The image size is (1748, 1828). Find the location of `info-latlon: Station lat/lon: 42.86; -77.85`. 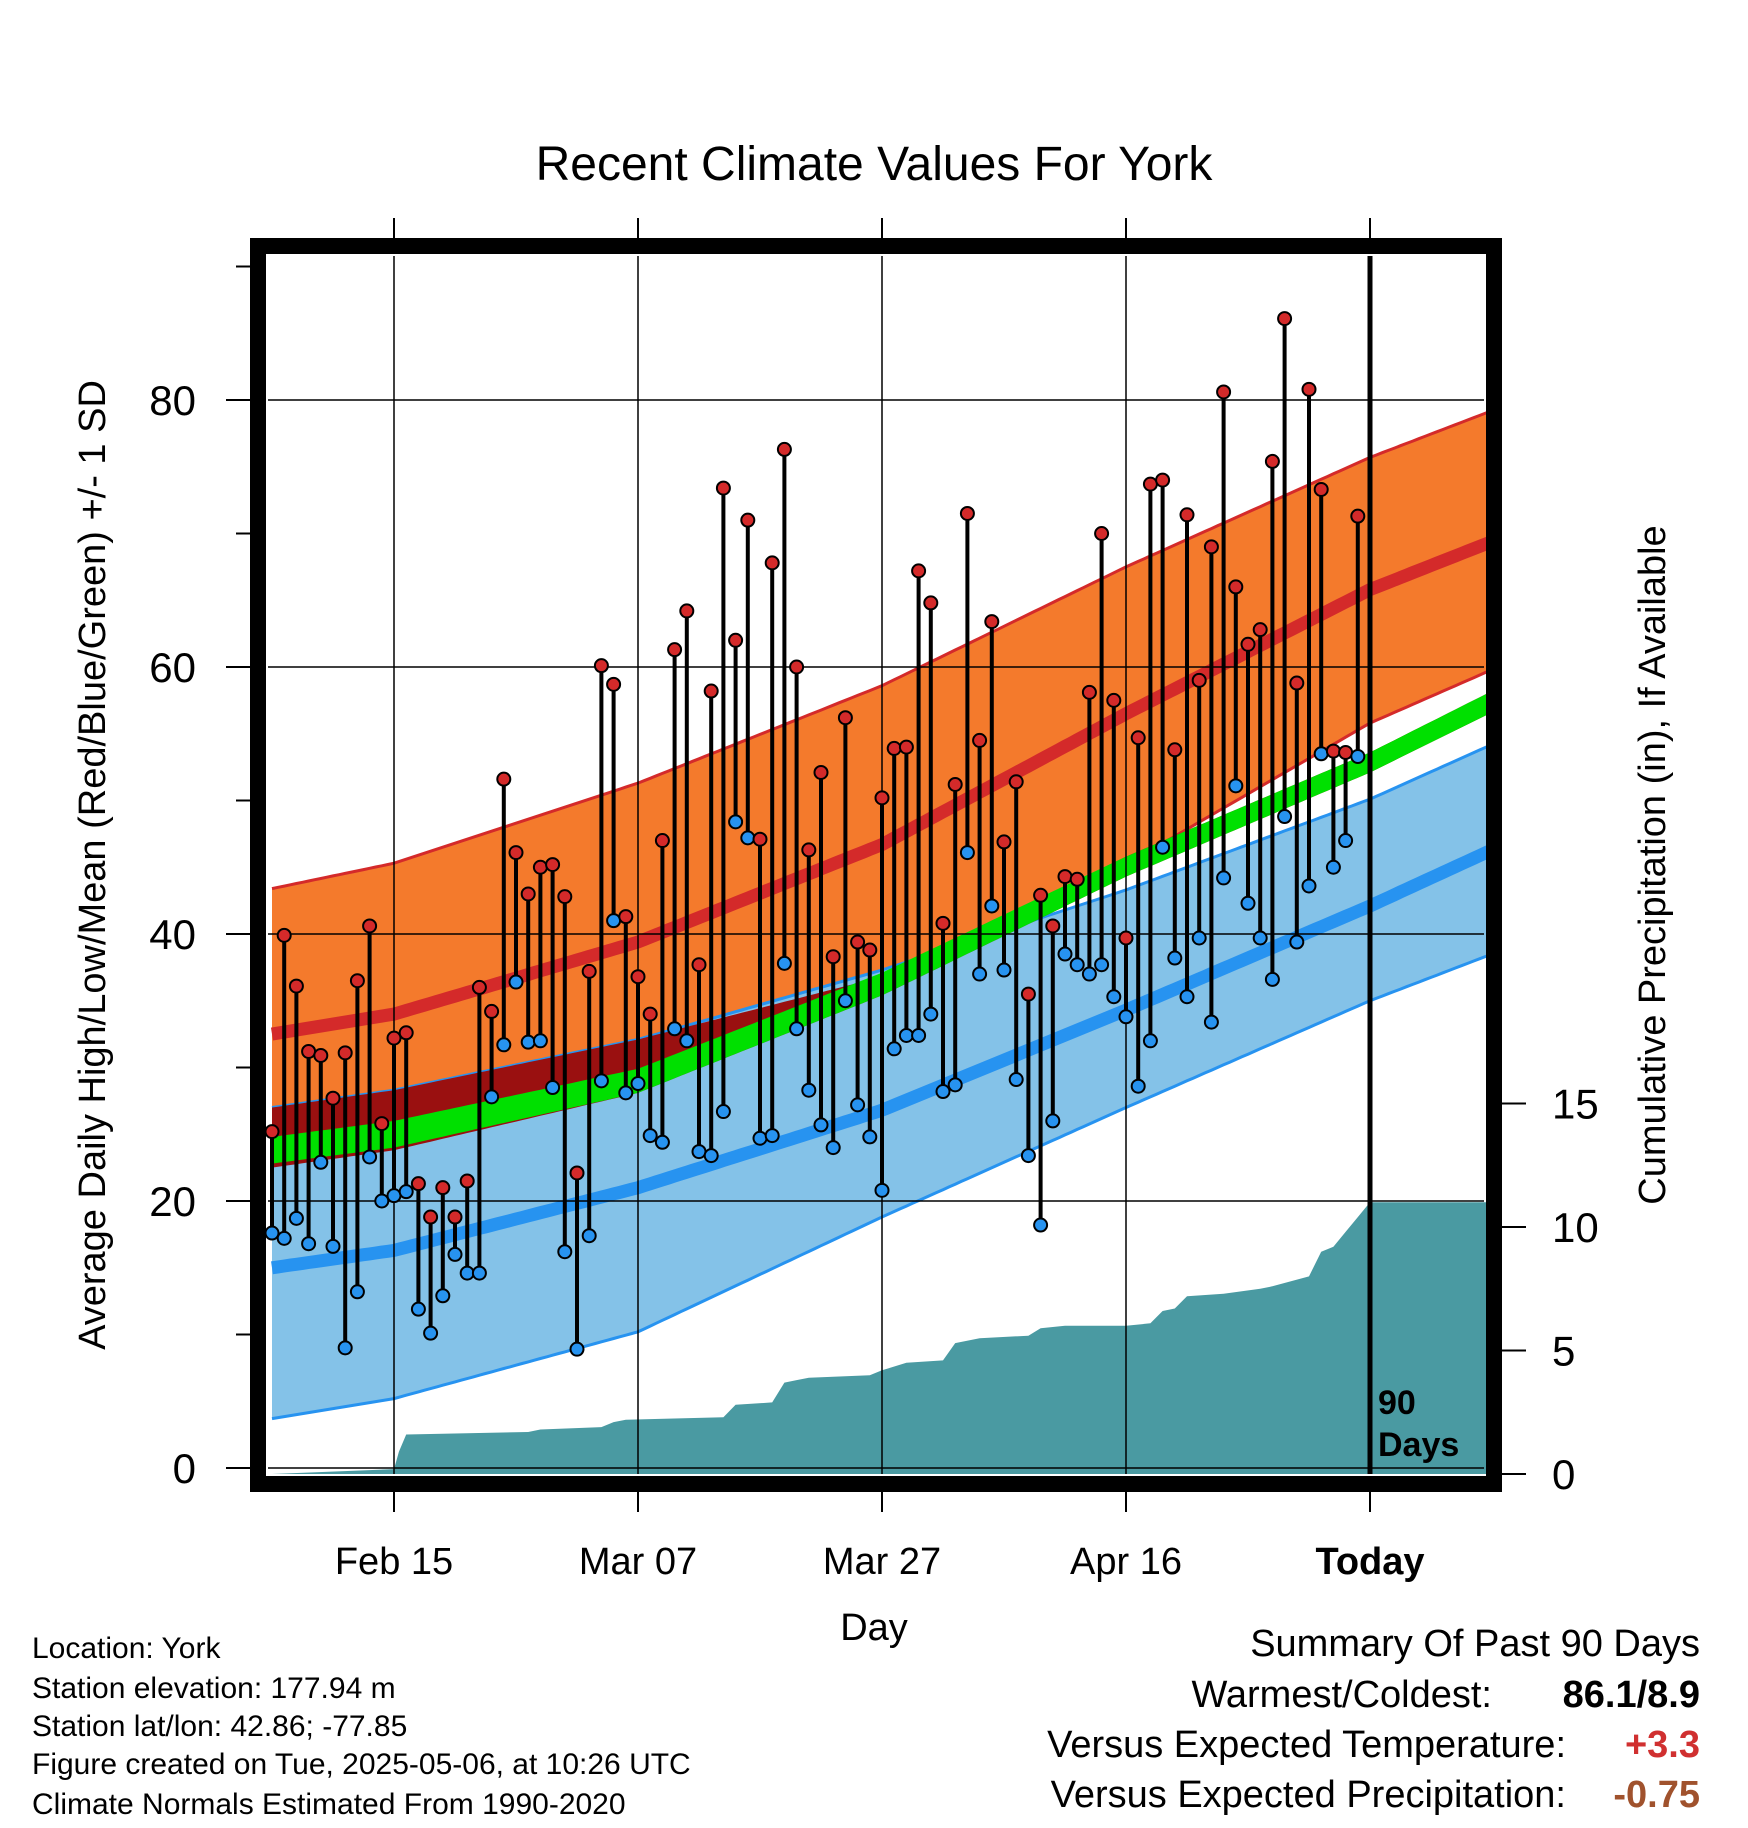

info-latlon: Station lat/lon: 42.86; -77.85 is located at coordinates (220, 1726).